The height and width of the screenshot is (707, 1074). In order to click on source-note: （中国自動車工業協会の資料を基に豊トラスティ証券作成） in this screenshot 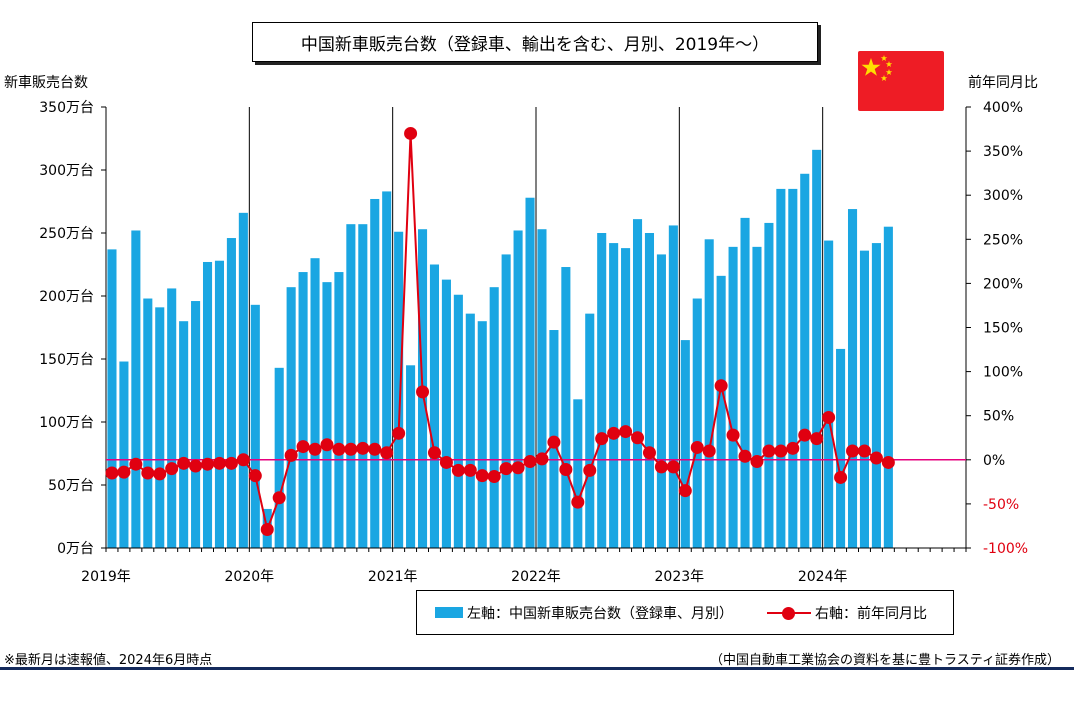, I will do `click(885, 660)`.